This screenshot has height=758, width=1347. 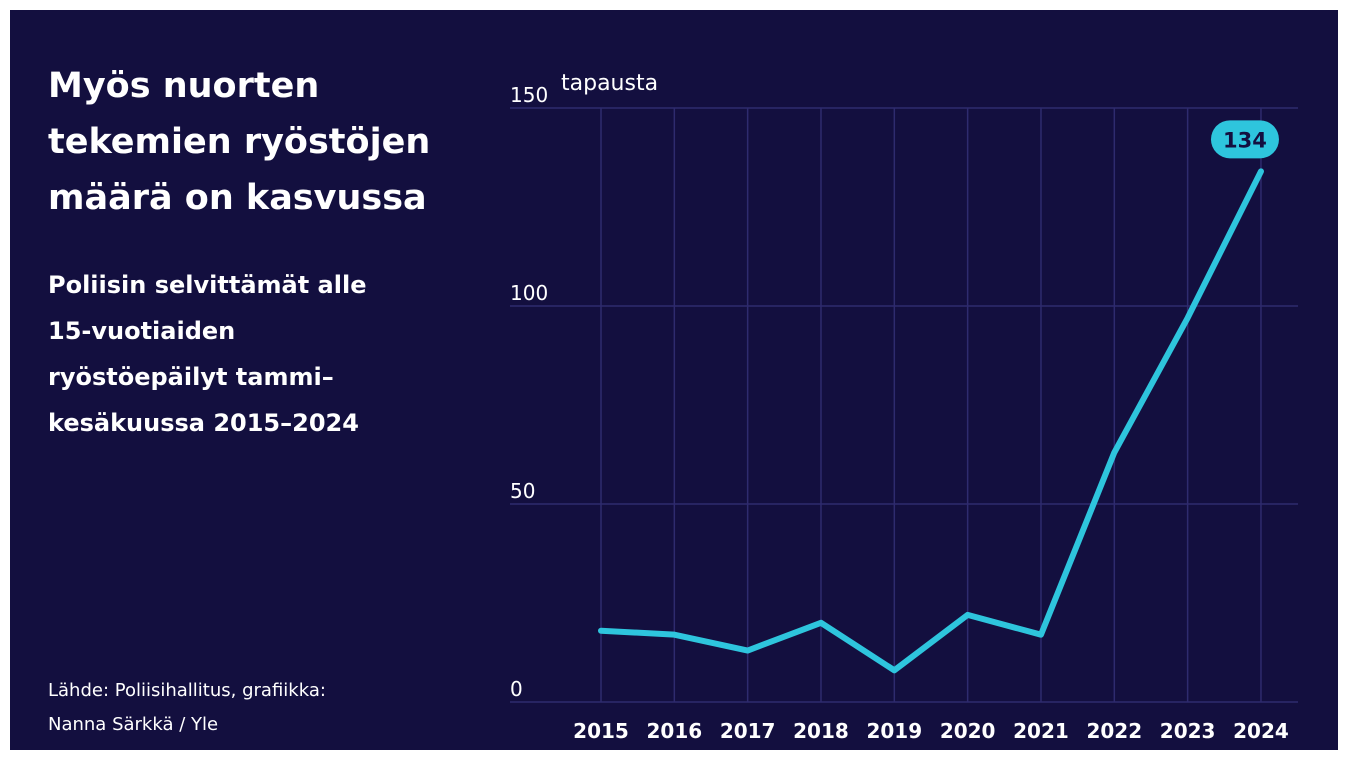 What do you see at coordinates (529, 293) in the screenshot?
I see `y-tick-label: 100` at bounding box center [529, 293].